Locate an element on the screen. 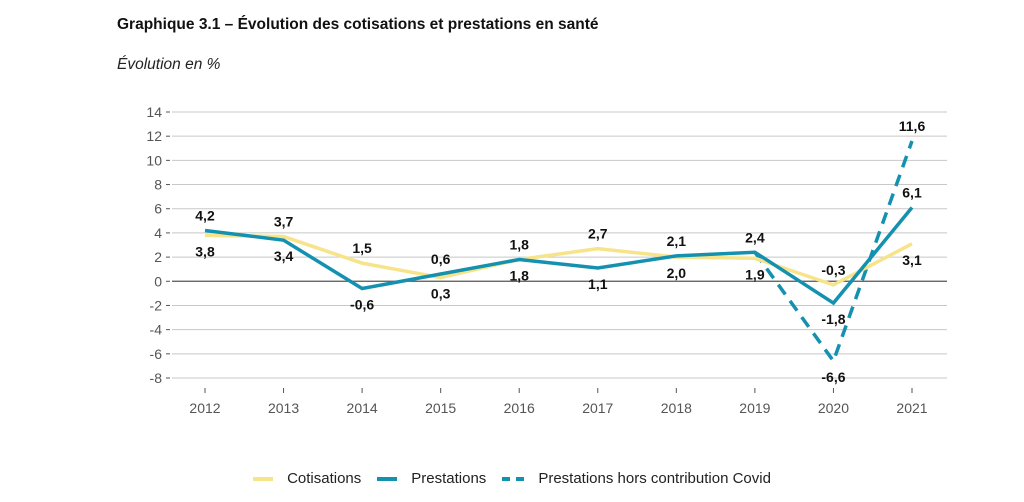  data-label: 3,1 is located at coordinates (912, 260).